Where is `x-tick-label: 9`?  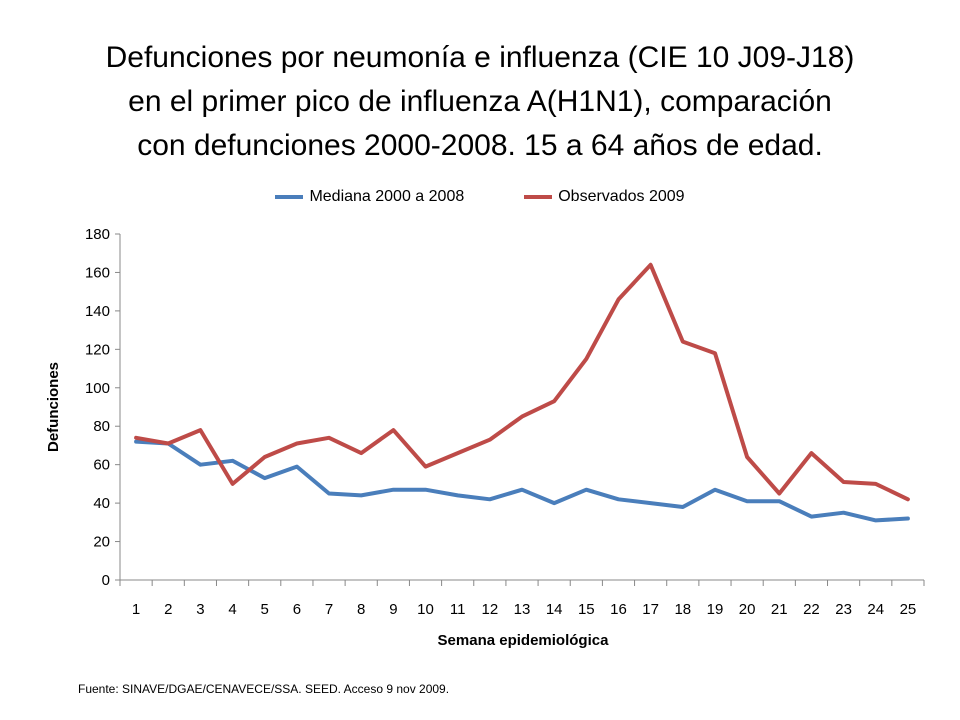
x-tick-label: 9 is located at coordinates (393, 609).